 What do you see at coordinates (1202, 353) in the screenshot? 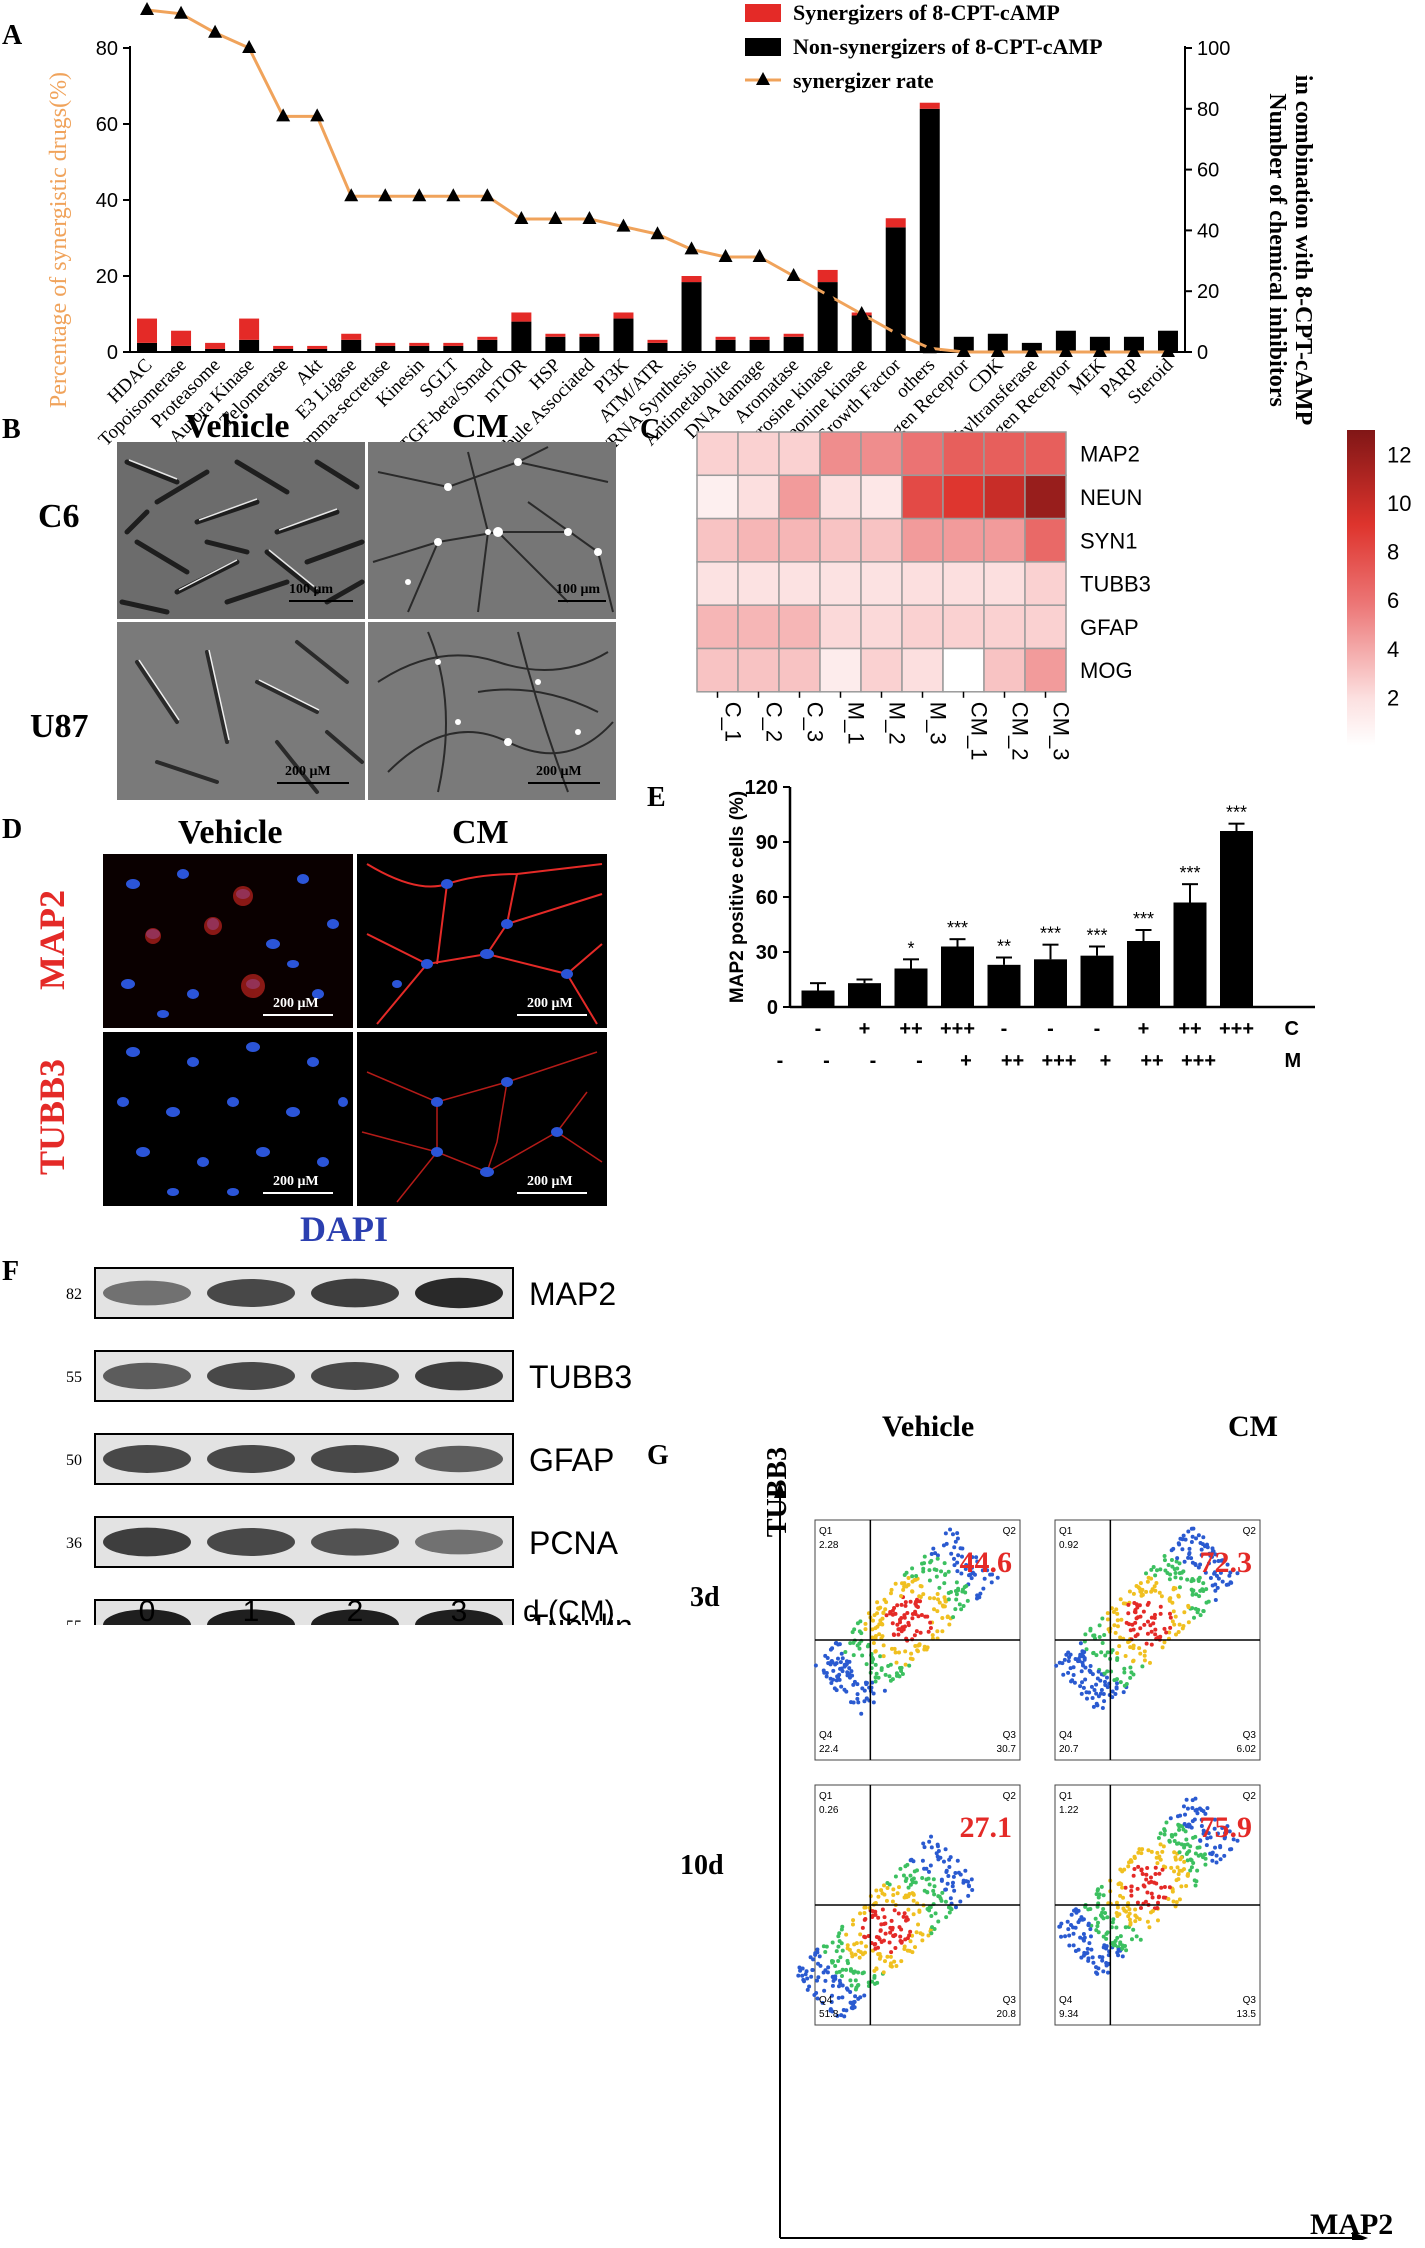
I see `right-tick-label: 0` at bounding box center [1202, 353].